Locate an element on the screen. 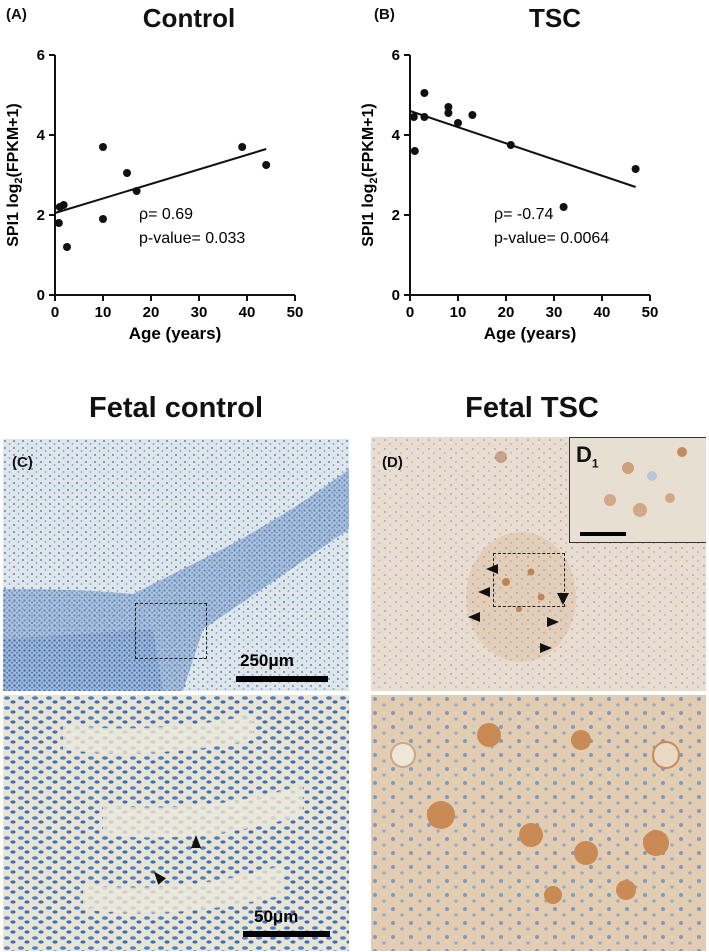 The height and width of the screenshot is (952, 709). chart-a-x-tick-label: 10 is located at coordinates (103, 312).